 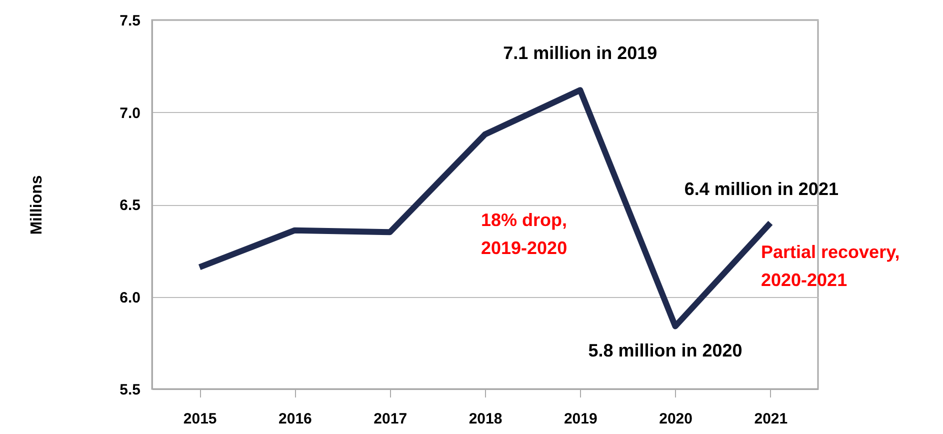 What do you see at coordinates (771, 419) in the screenshot?
I see `x-tick-label: 2021` at bounding box center [771, 419].